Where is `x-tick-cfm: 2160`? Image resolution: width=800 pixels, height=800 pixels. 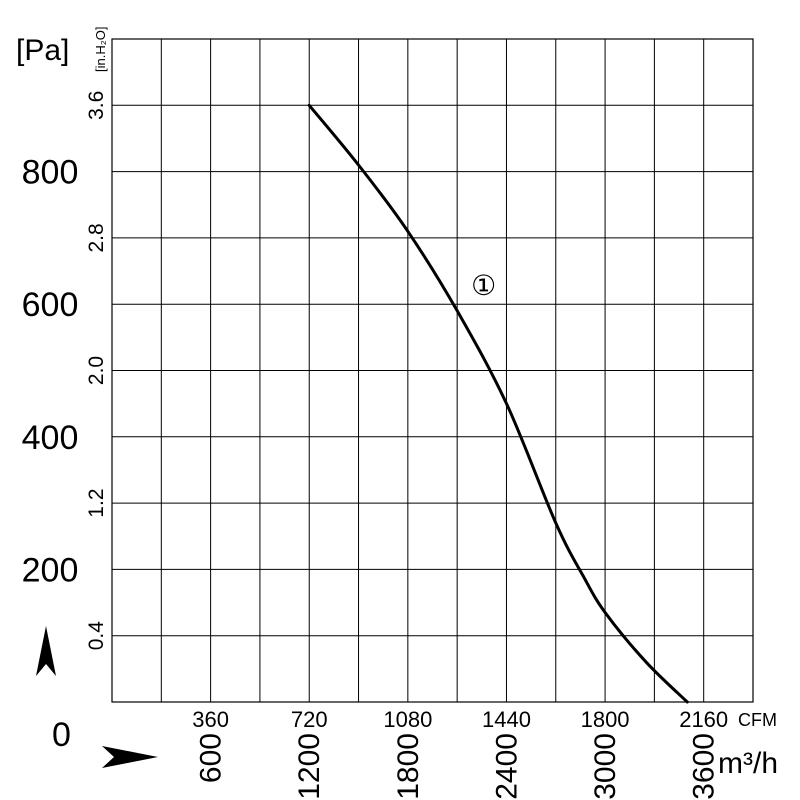
x-tick-cfm: 2160 is located at coordinates (703, 719).